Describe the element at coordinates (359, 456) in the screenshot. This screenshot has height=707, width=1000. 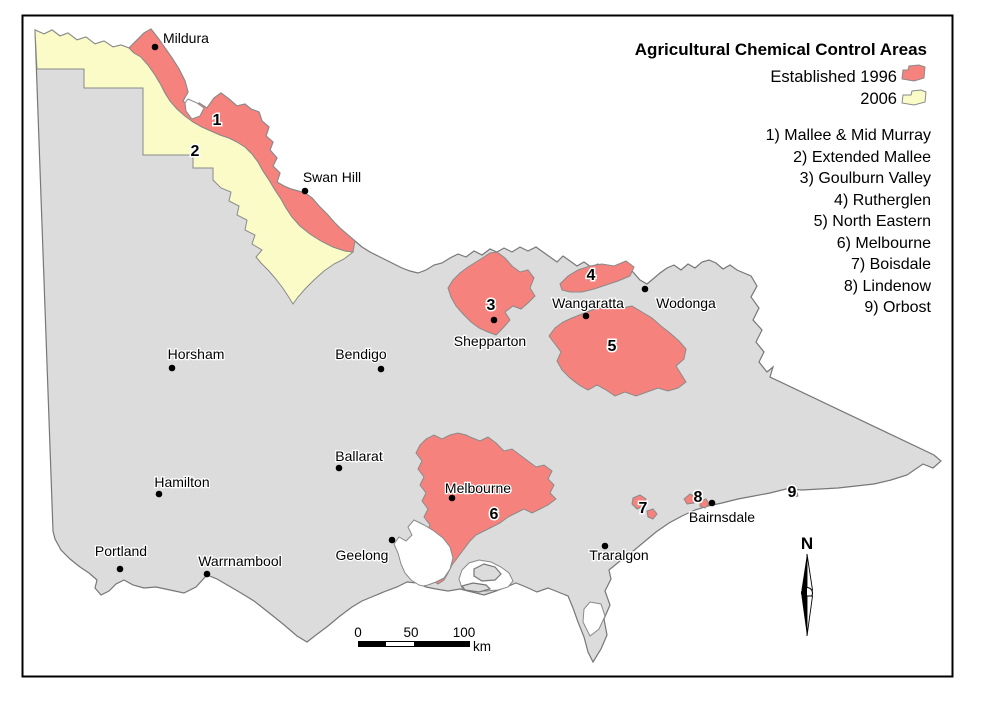
I see `city-label-ballarat: Ballarat` at that location.